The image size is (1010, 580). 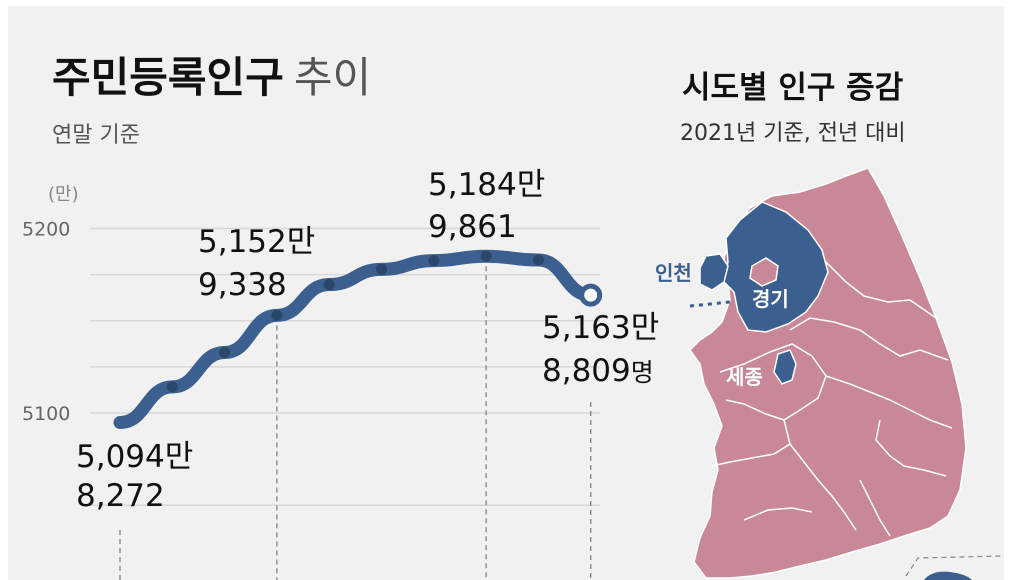 What do you see at coordinates (472, 227) in the screenshot?
I see `data-label-remainder: 9,861` at bounding box center [472, 227].